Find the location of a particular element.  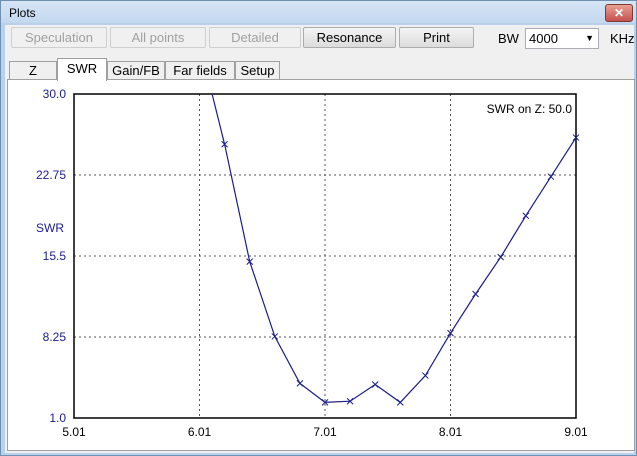

close-button: ✕ is located at coordinates (619, 13).